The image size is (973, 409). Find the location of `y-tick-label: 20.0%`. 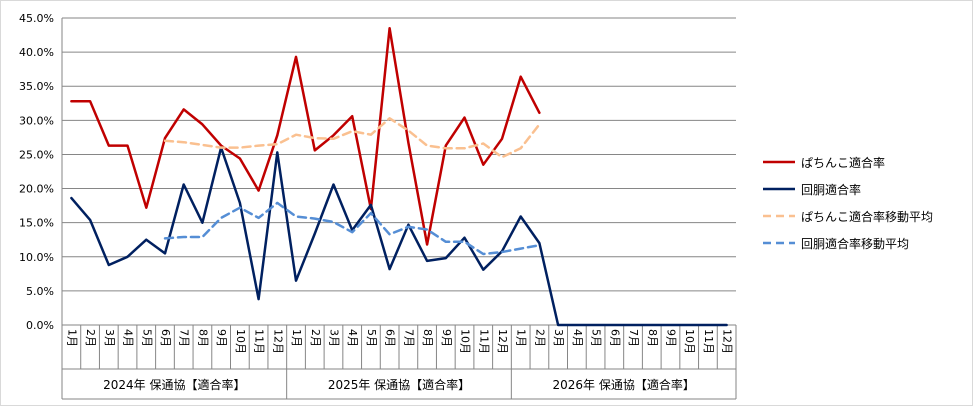

y-tick-label: 20.0% is located at coordinates (36, 189).